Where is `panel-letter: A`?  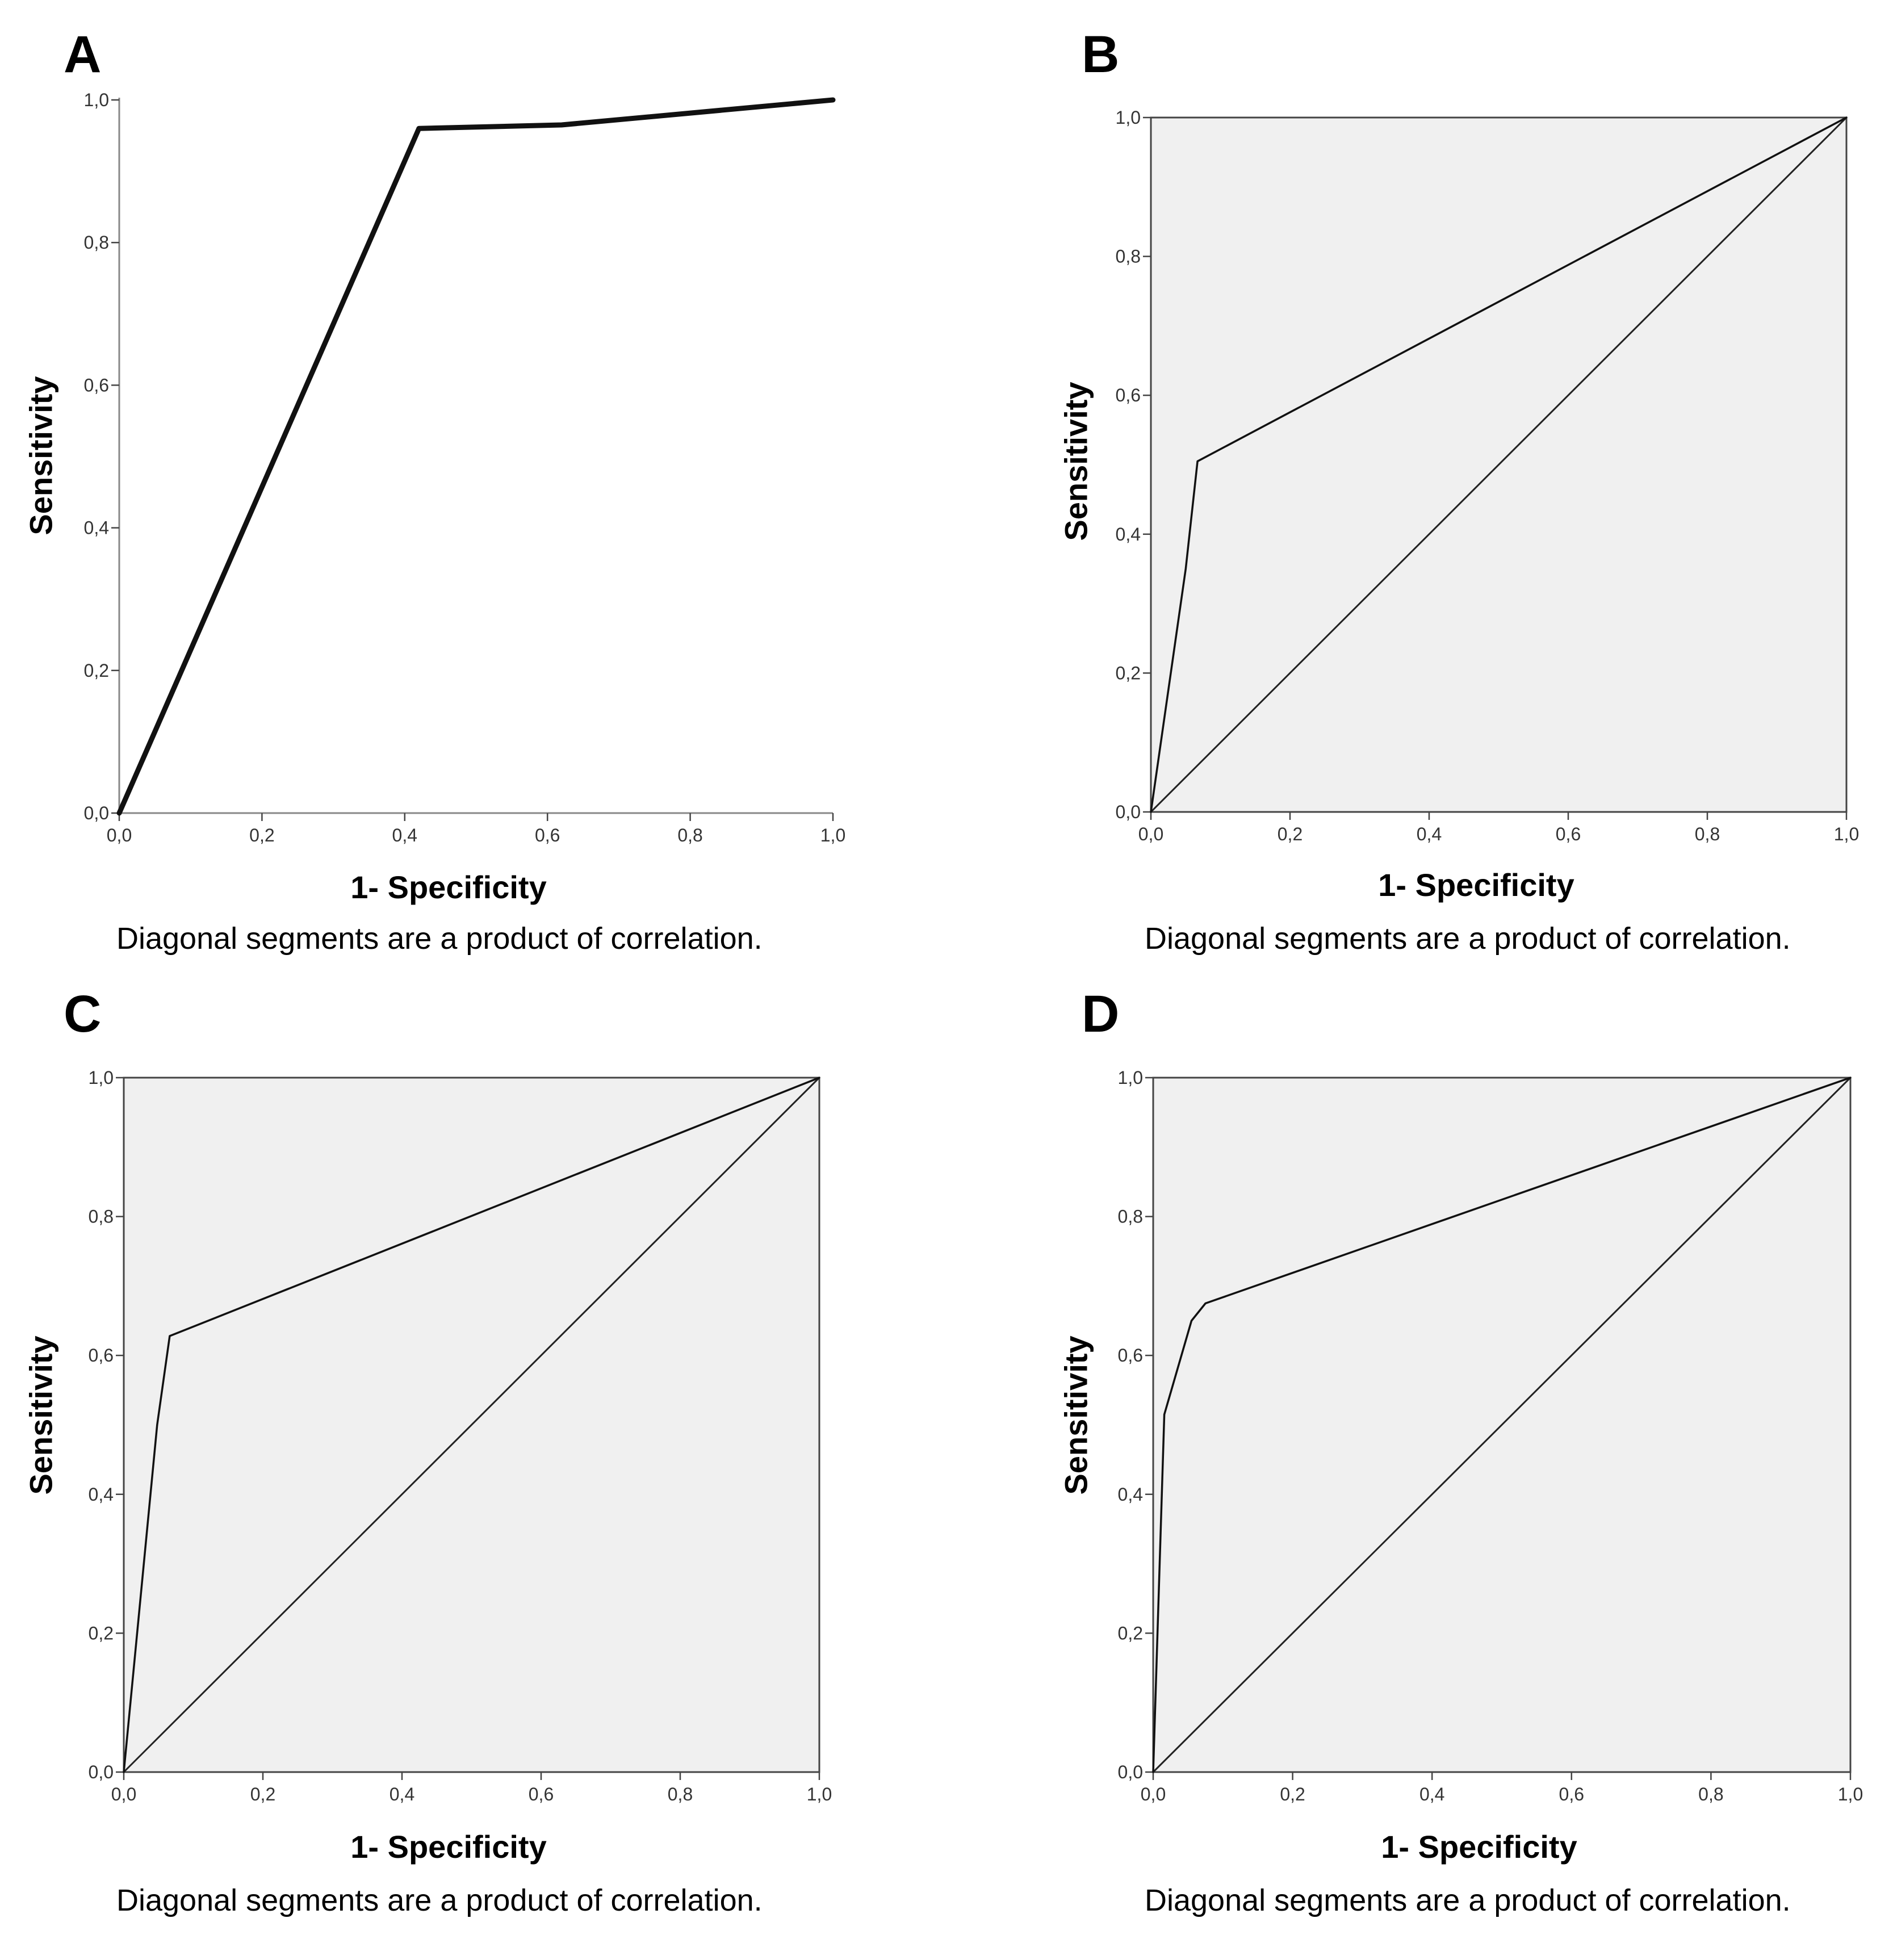
panel-letter: A is located at coordinates (83, 54).